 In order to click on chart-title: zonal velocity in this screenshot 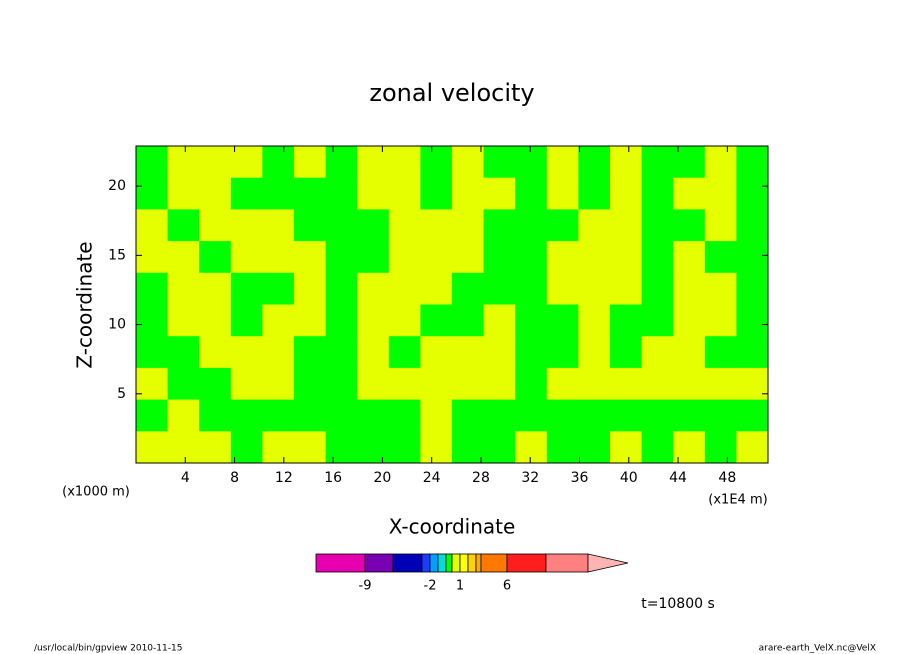, I will do `click(451, 93)`.